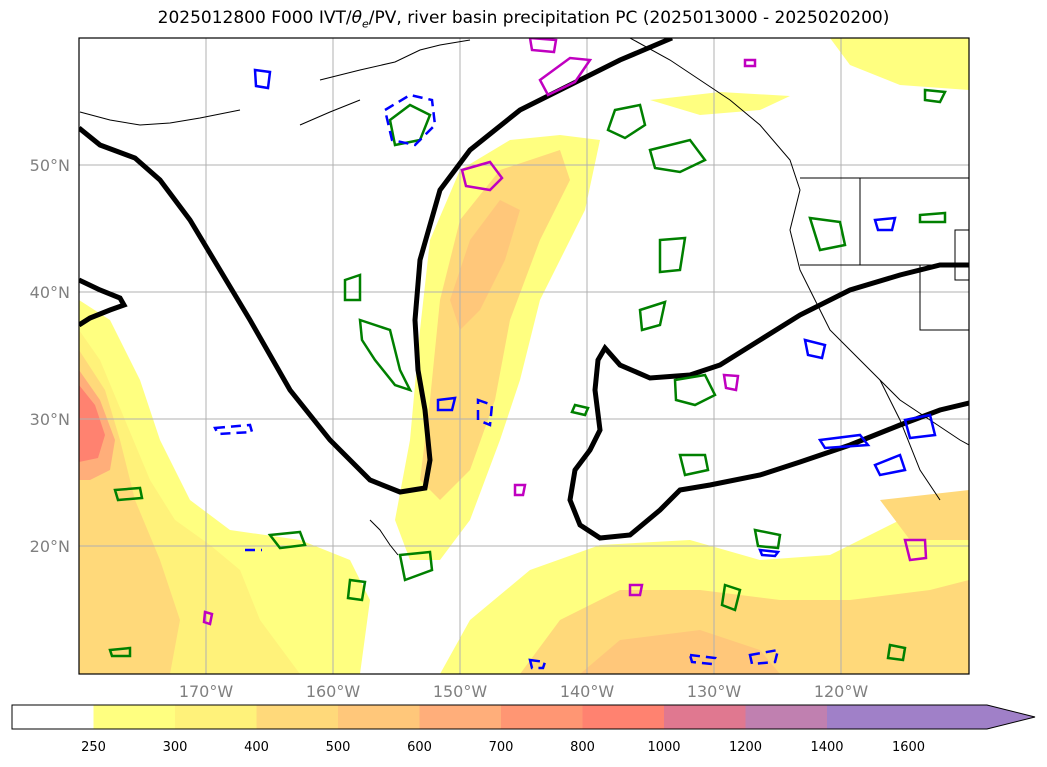  I want to click on boundary-contour-west, so click(103, 302).